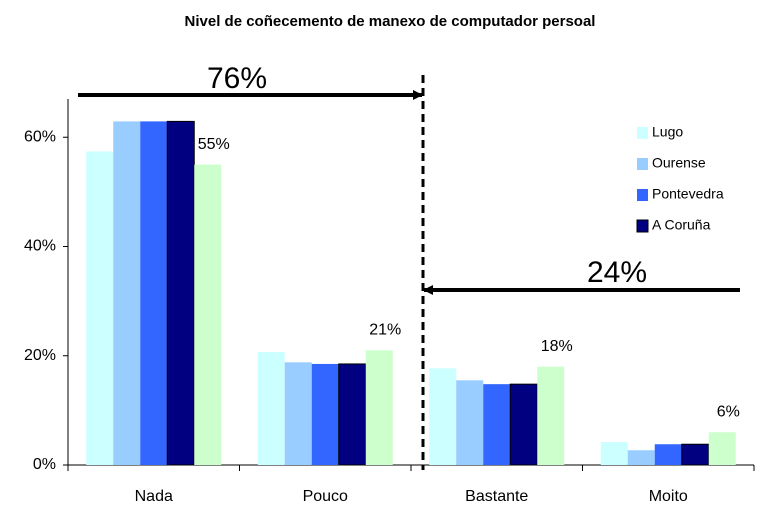 The height and width of the screenshot is (506, 760). Describe the element at coordinates (668, 496) in the screenshot. I see `x-tick-label: Moito` at that location.